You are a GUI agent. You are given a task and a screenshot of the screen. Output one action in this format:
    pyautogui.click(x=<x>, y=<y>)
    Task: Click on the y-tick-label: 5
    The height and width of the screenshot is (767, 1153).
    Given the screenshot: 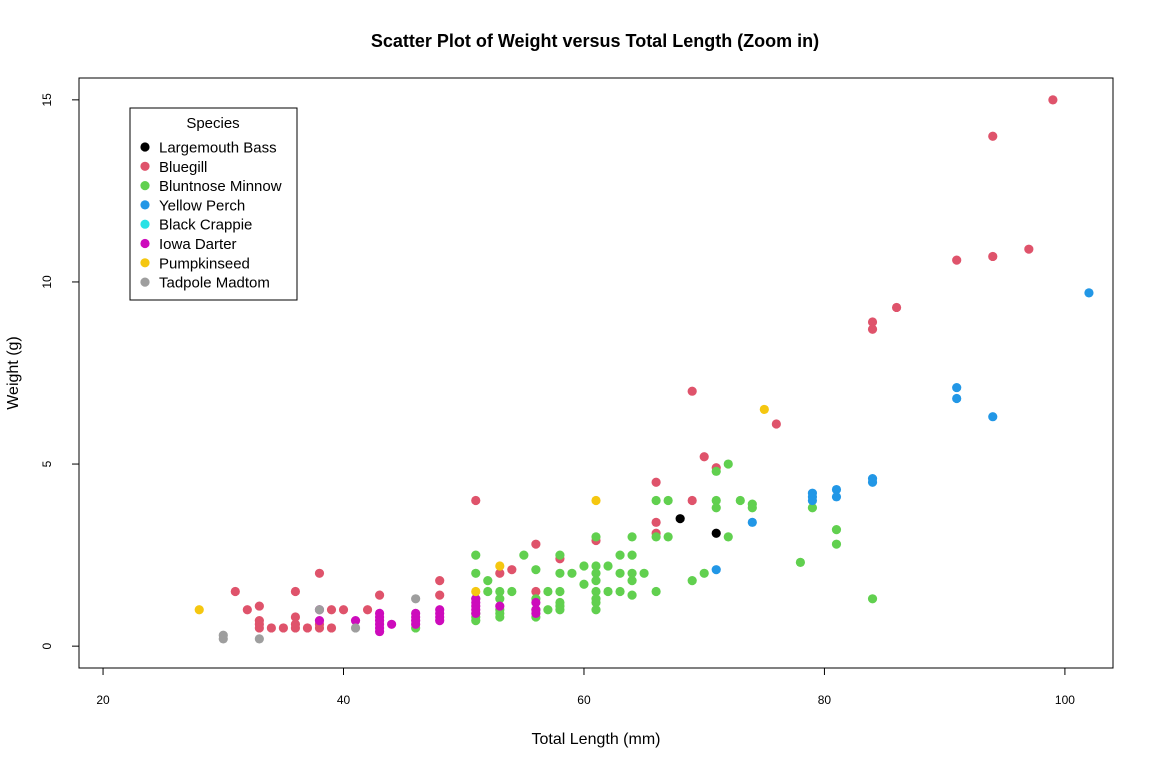 What is the action you would take?
    pyautogui.click(x=47, y=463)
    